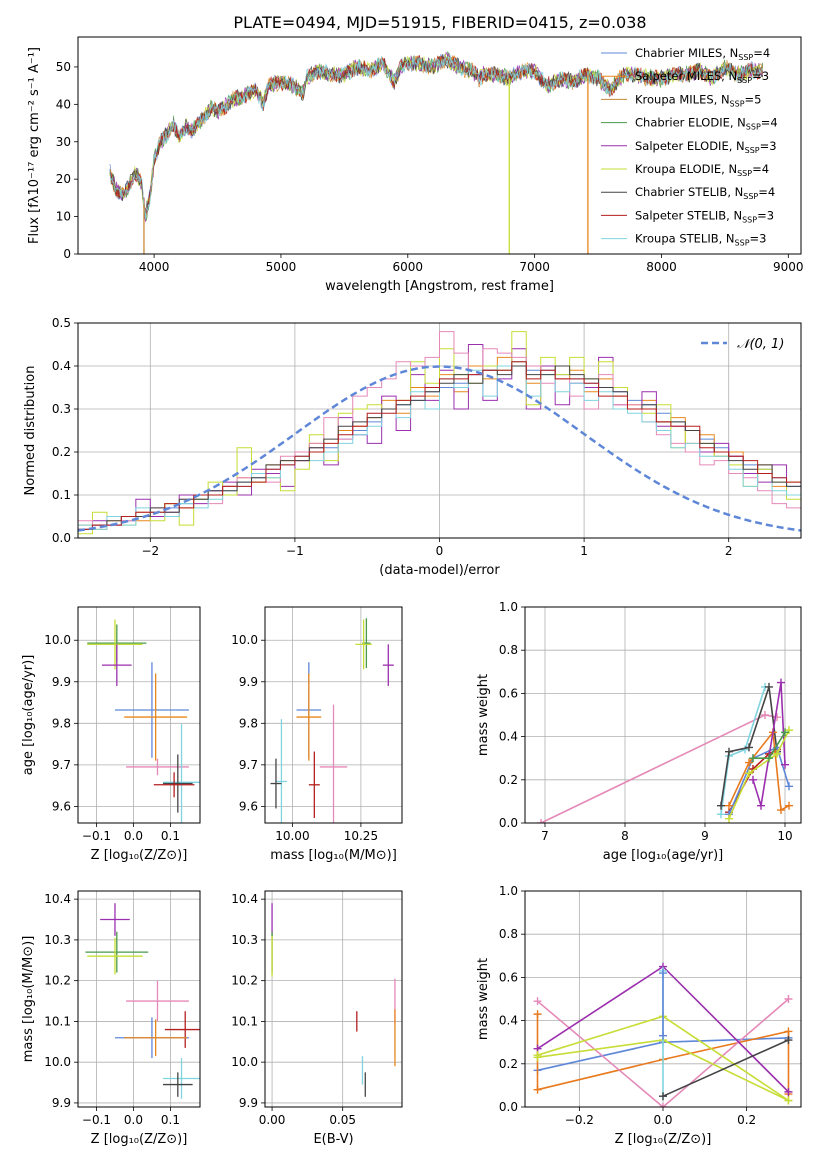  I want to click on x-tick-label: 0.05, so click(342, 1120).